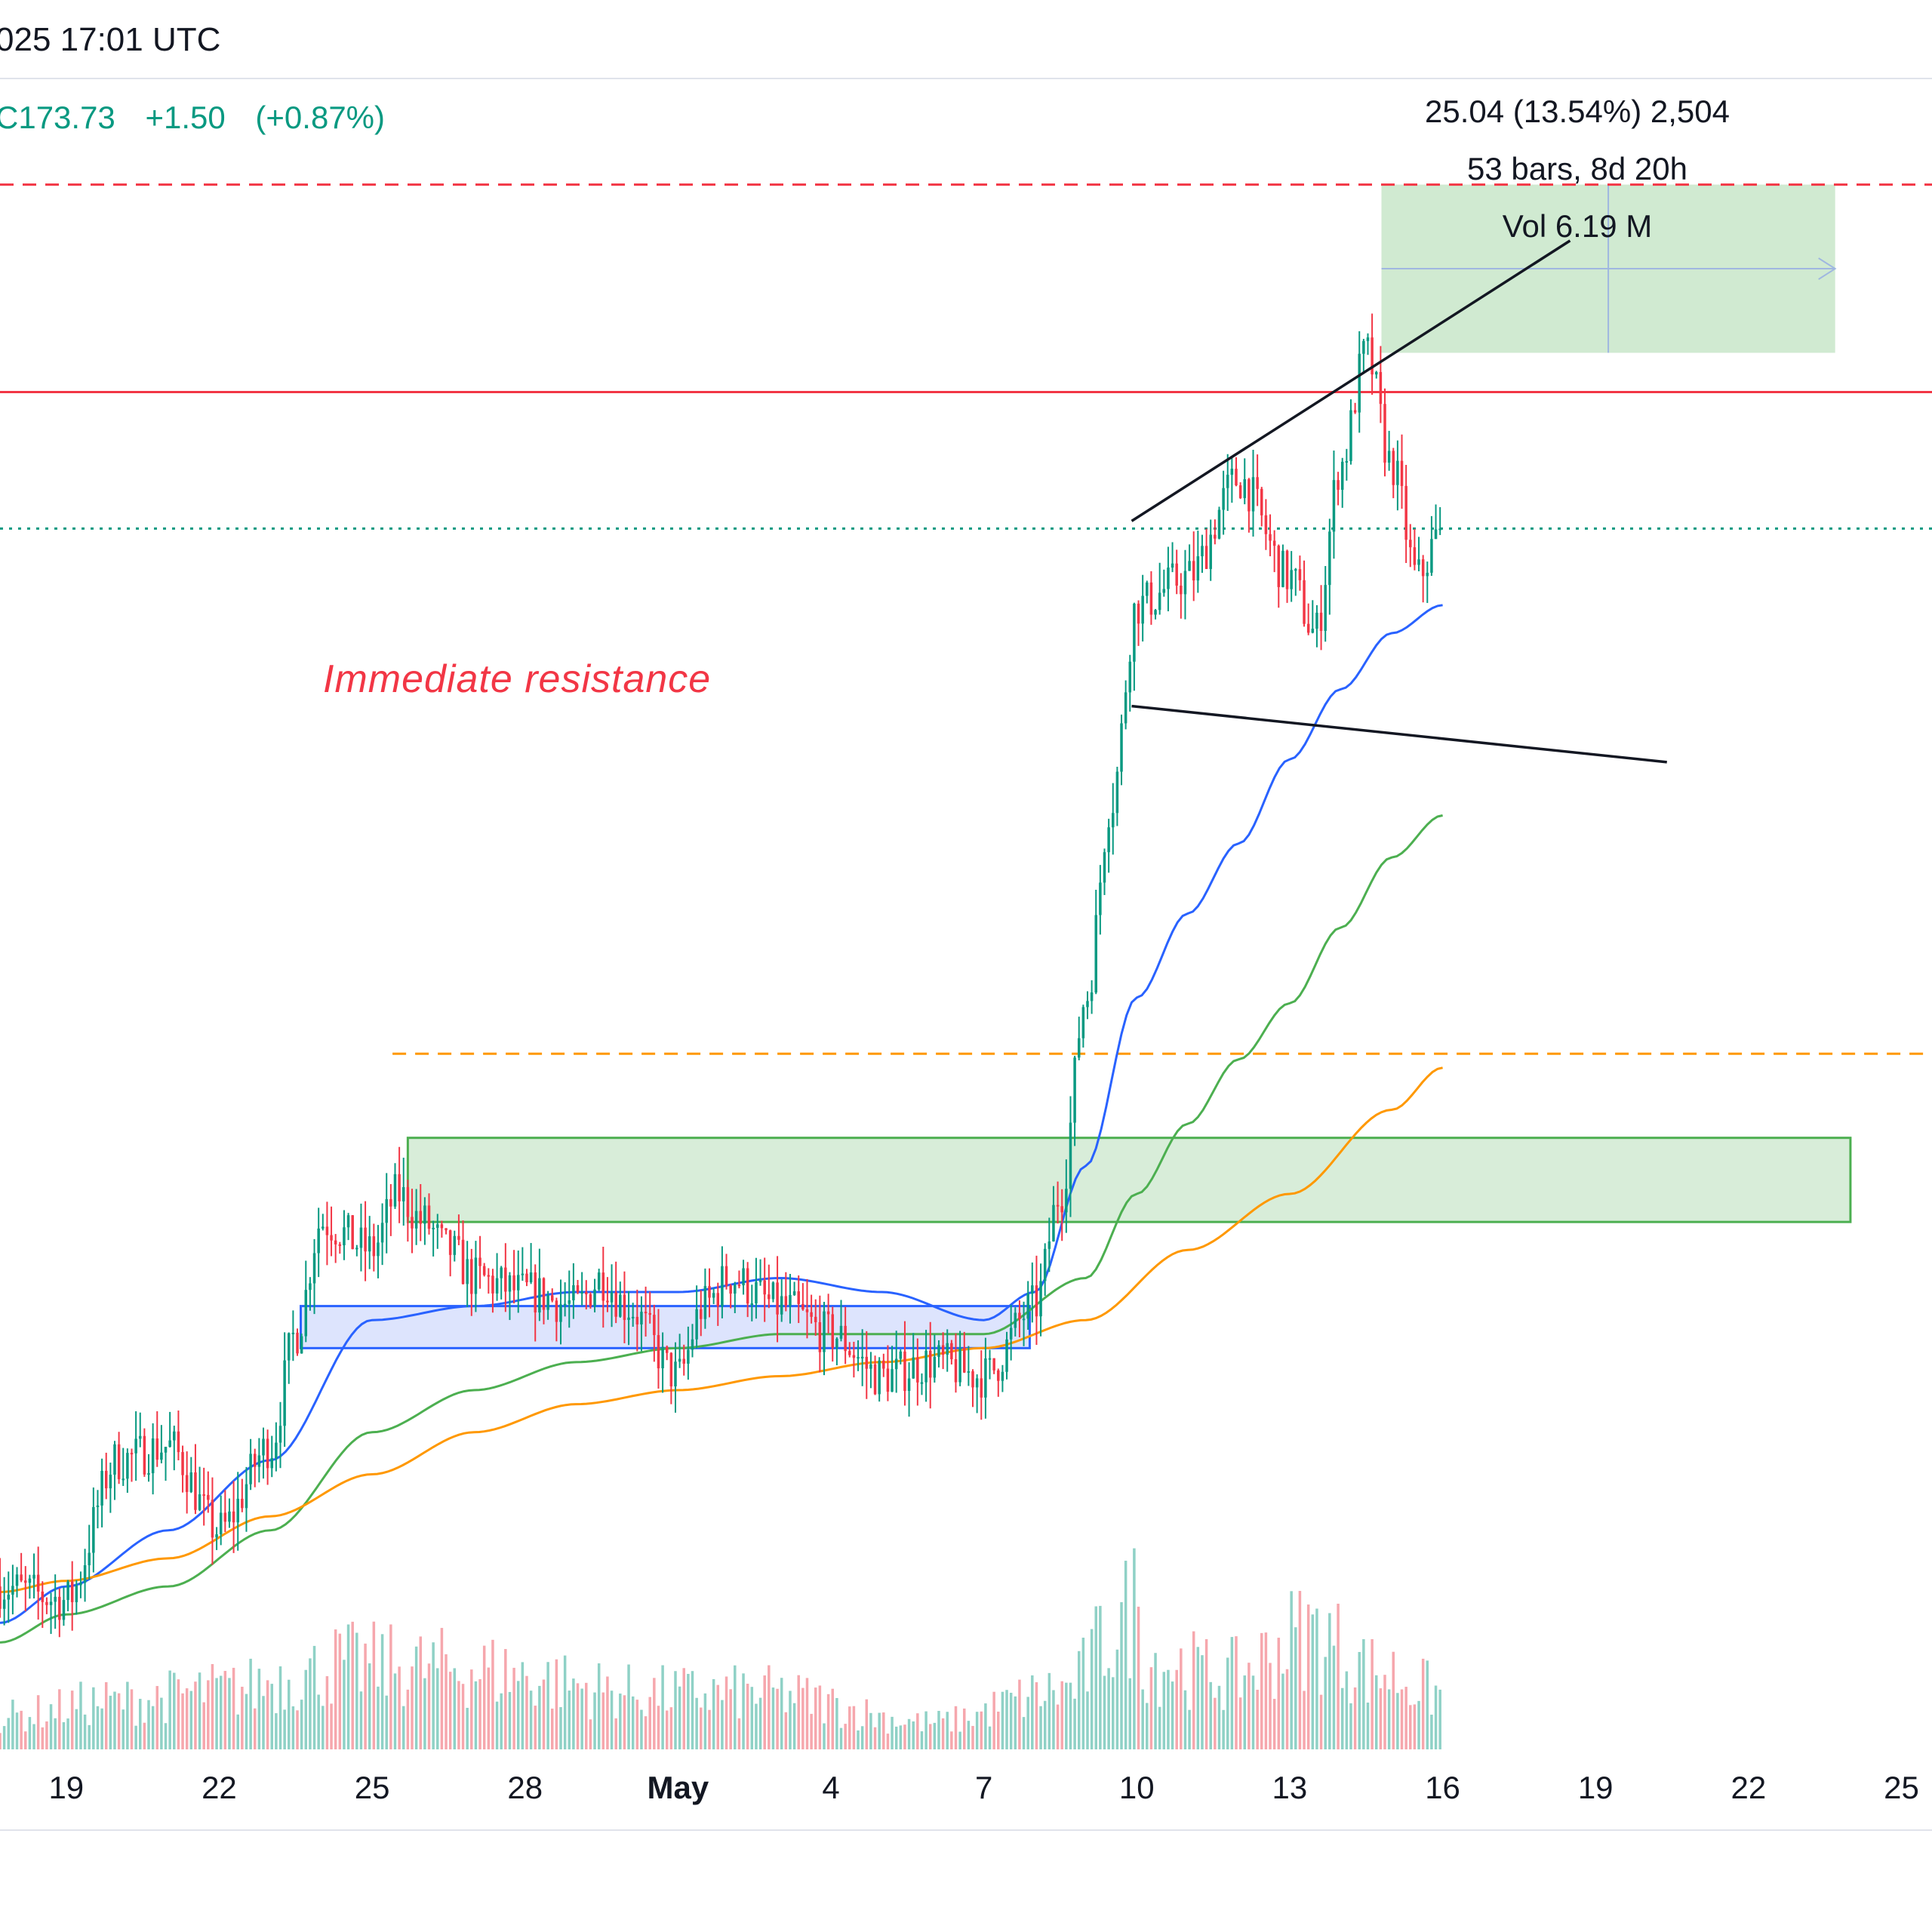 The width and height of the screenshot is (1932, 1932). Describe the element at coordinates (1577, 168) in the screenshot. I see `measure-line-2: 53 bars, 8d 20h` at that location.